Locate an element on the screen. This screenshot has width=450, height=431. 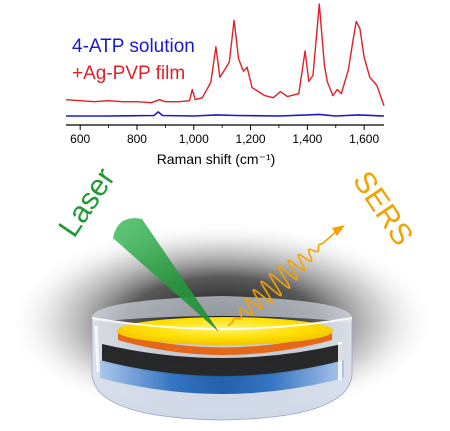
x-tick-label-800: 800 is located at coordinates (137, 139).